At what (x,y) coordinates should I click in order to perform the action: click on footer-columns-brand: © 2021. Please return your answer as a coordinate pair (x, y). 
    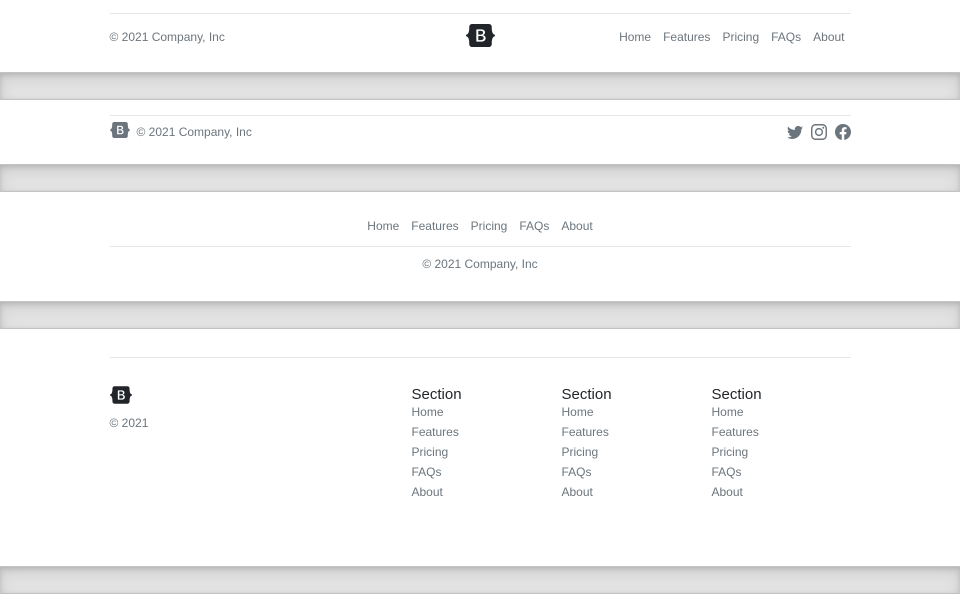
    Looking at the image, I should click on (260, 445).